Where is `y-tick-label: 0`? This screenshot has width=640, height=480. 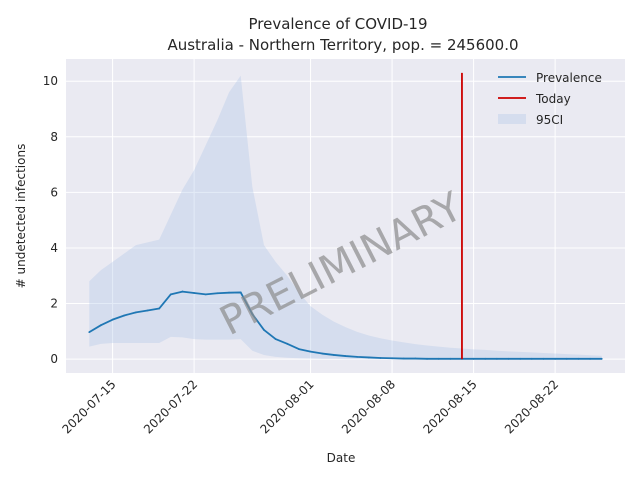 y-tick-label: 0 is located at coordinates (54, 359).